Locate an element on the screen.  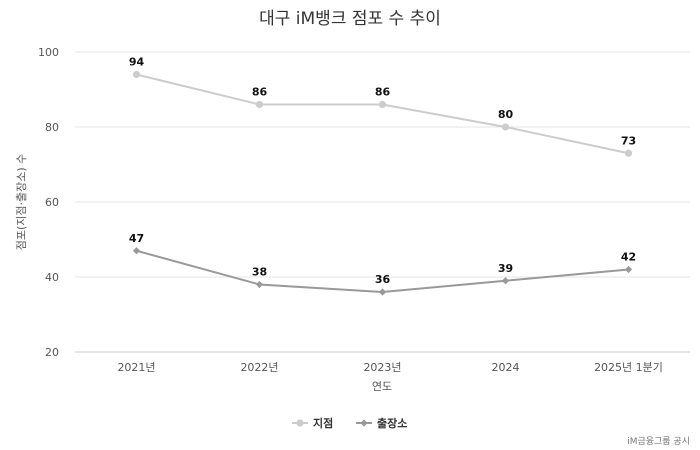
data-label: 80 is located at coordinates (506, 114).